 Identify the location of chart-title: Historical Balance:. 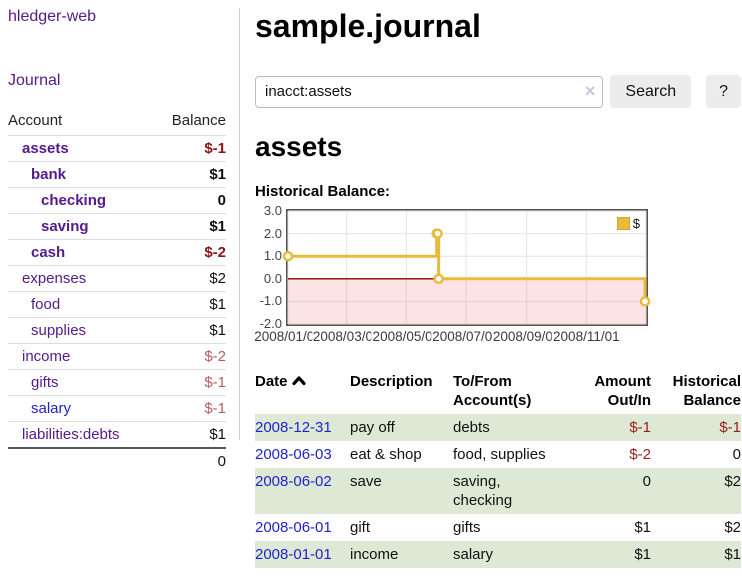
(323, 191).